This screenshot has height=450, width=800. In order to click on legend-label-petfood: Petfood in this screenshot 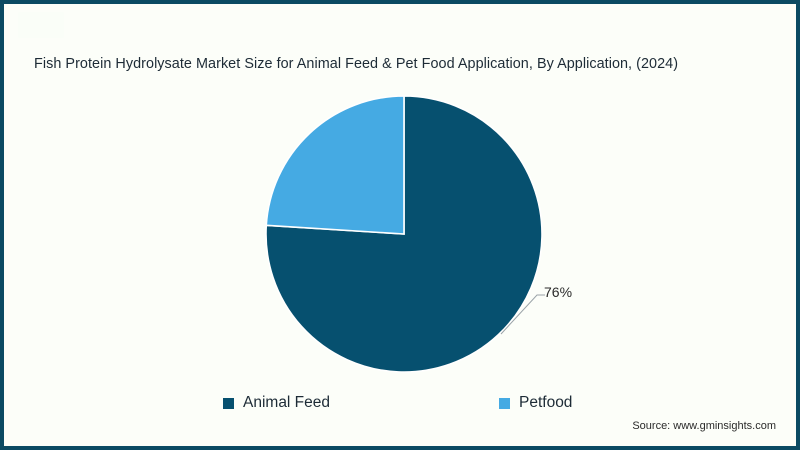, I will do `click(546, 402)`.